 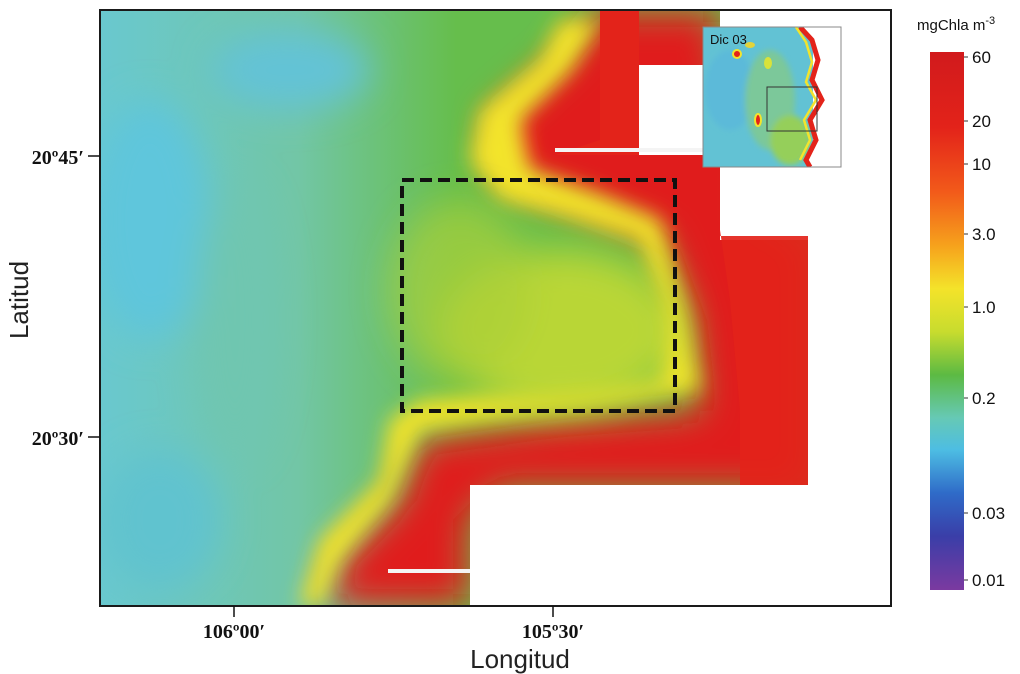 I want to click on colorbar-tick-label: 0.01, so click(x=988, y=580).